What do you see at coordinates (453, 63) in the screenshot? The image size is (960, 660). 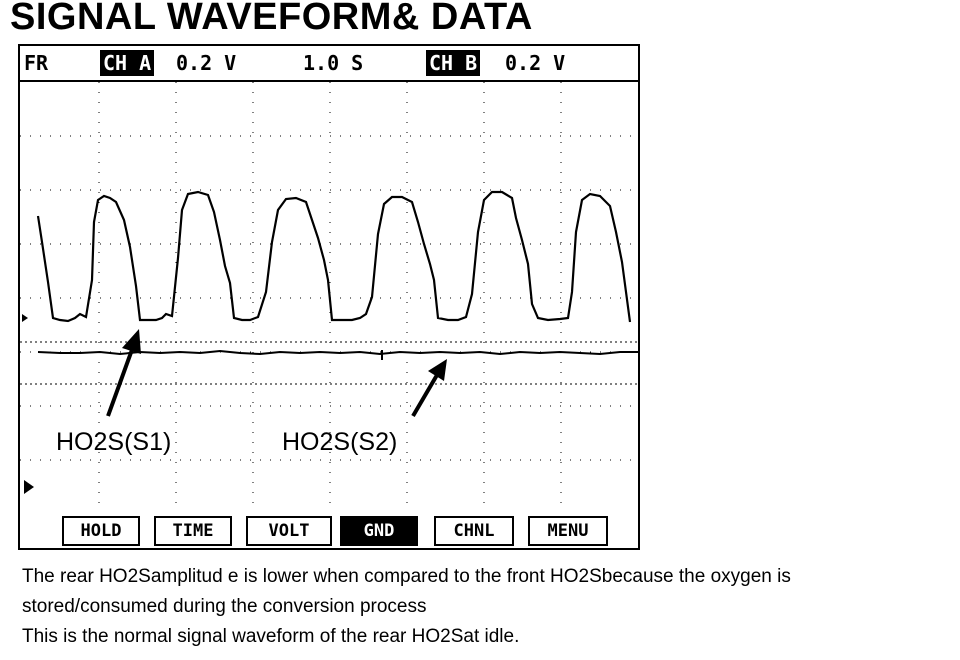 I see `channel-b-label: CH B` at bounding box center [453, 63].